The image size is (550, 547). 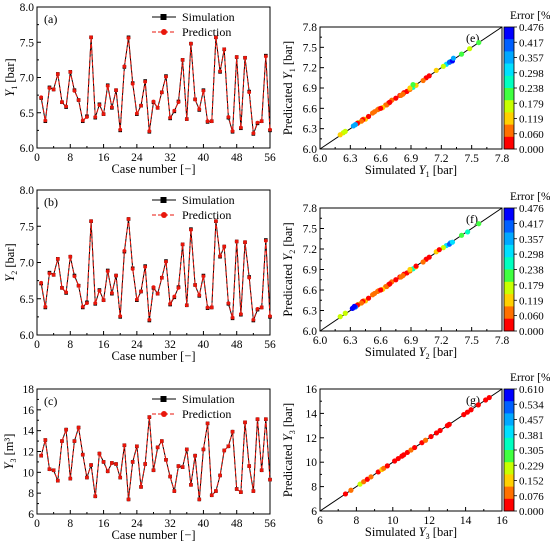 I want to click on plot-frame, so click(x=153, y=451).